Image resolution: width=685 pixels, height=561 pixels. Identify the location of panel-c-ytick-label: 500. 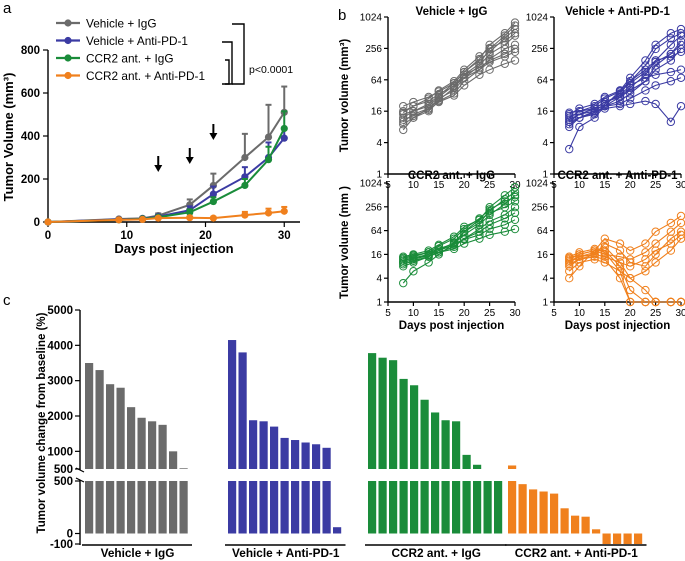
(63, 470).